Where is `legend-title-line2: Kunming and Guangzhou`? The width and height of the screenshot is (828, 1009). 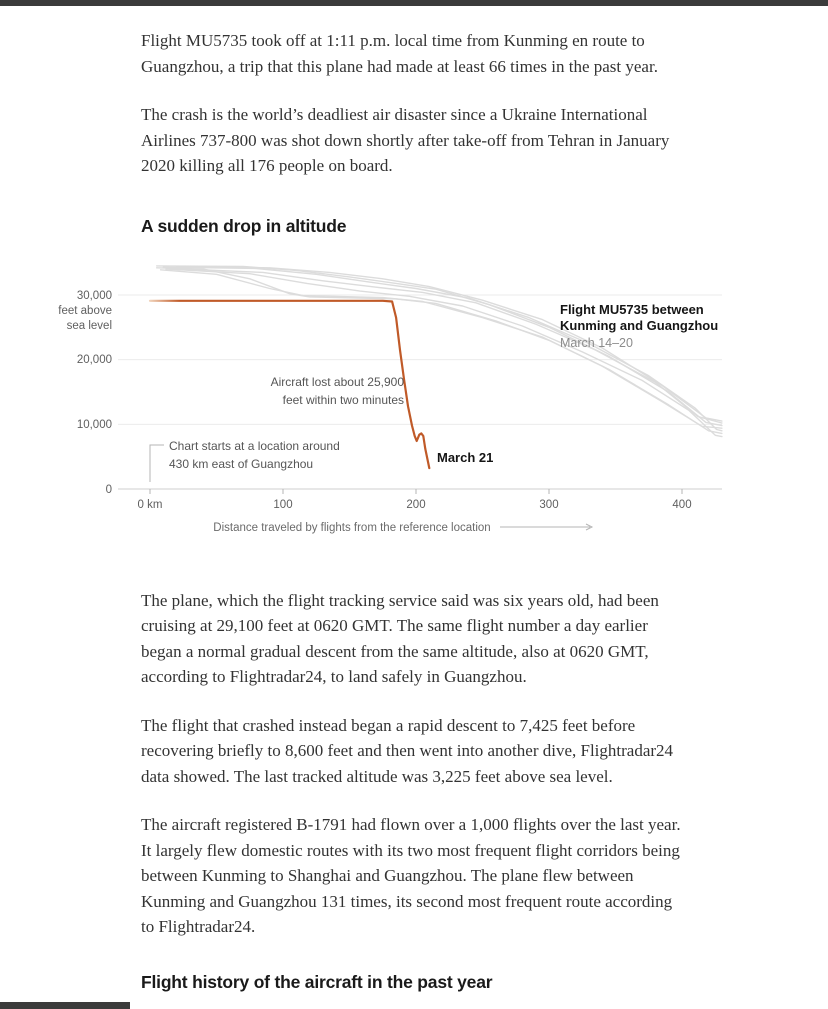 legend-title-line2: Kunming and Guangzhou is located at coordinates (639, 325).